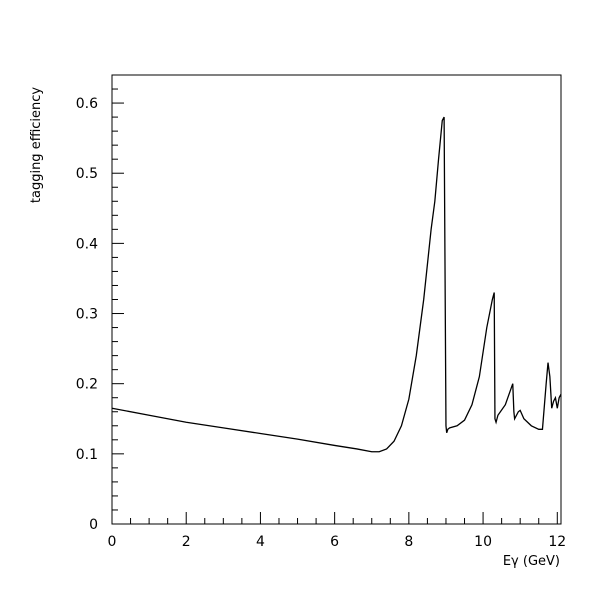 The width and height of the screenshot is (600, 600). I want to click on x-tick-label: 12, so click(557, 542).